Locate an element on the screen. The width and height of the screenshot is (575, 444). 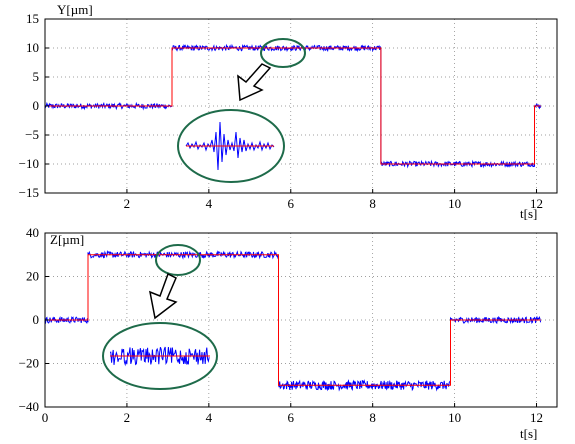
zoom-inset-noise-path is located at coordinates (159, 356).